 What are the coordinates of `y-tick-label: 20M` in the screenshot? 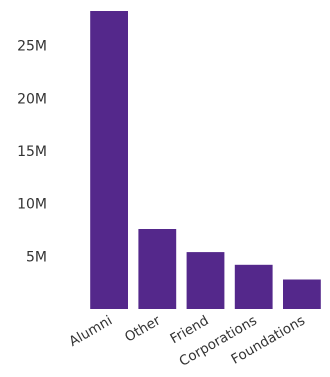 It's located at (32, 99).